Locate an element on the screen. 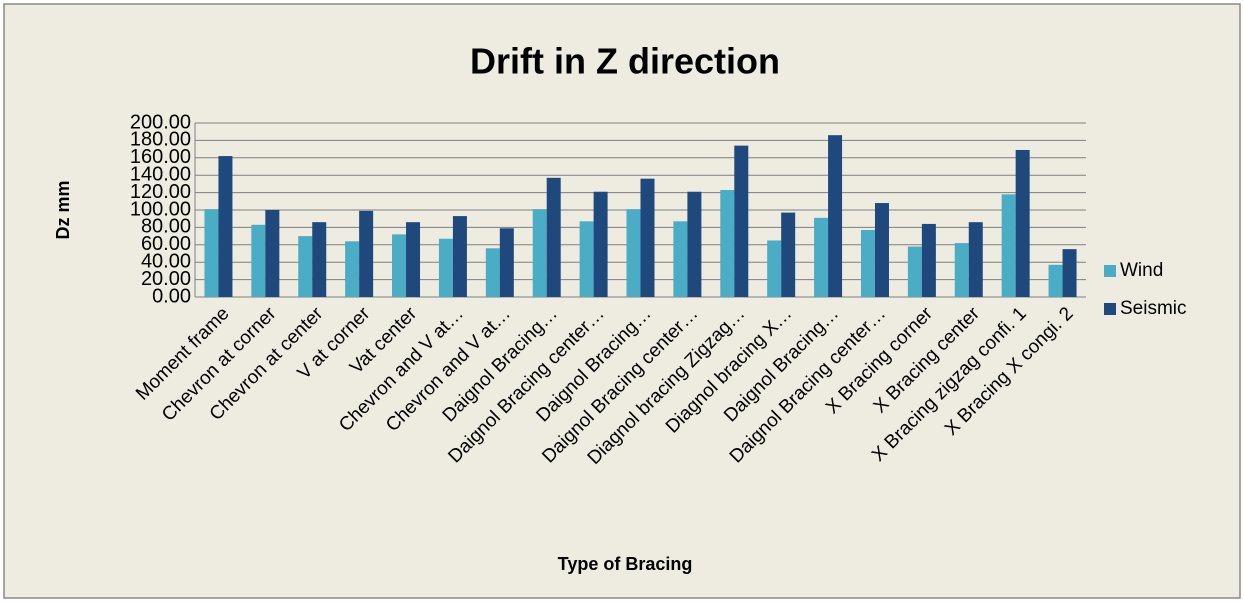  y-tick-label: 180.00 is located at coordinates (160, 140).